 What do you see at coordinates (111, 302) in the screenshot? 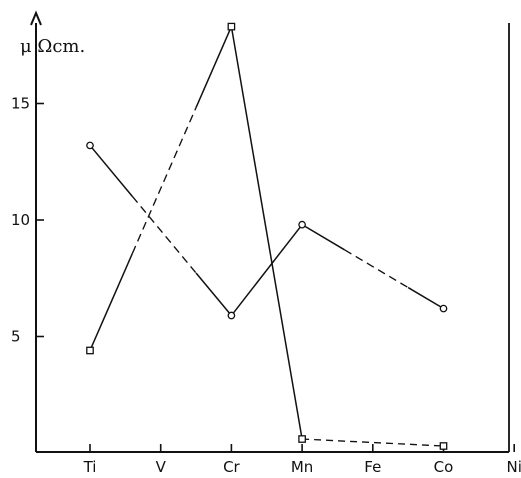
I see `series-2-segment-1-start` at bounding box center [111, 302].